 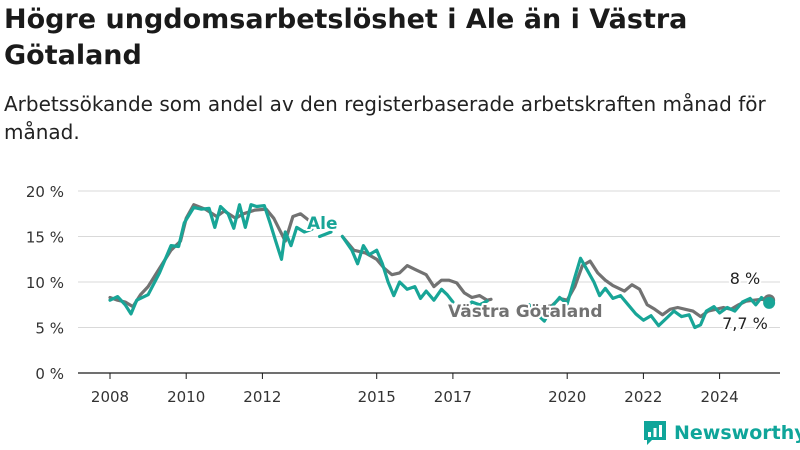 What do you see at coordinates (567, 397) in the screenshot?
I see `x-tick-label: 2020` at bounding box center [567, 397].